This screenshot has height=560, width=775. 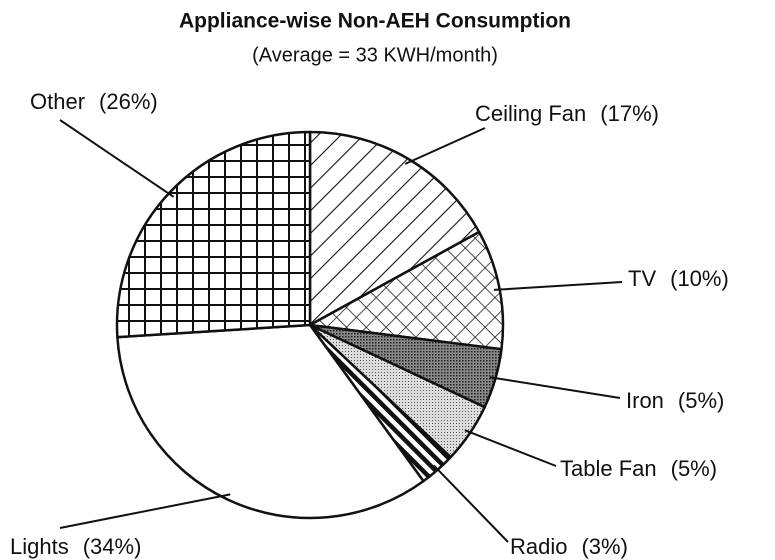 What do you see at coordinates (39, 546) in the screenshot?
I see `category-label: Lights` at bounding box center [39, 546].